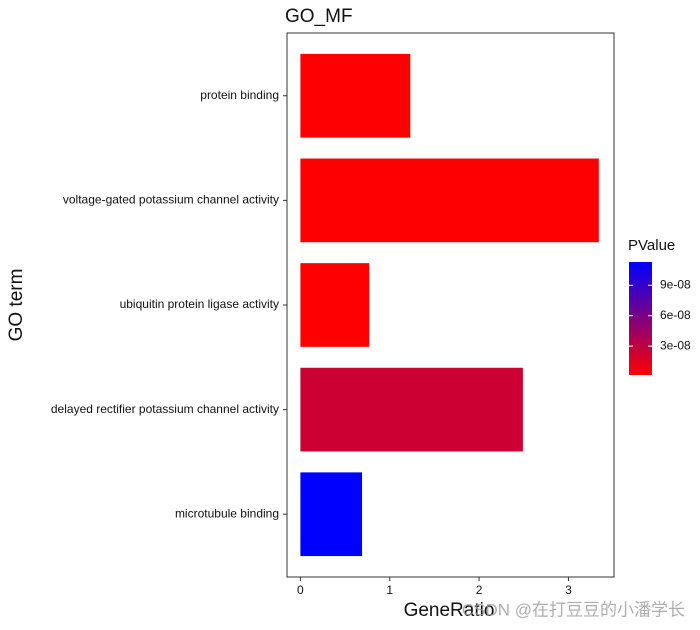 This screenshot has width=700, height=630. I want to click on color-tick-label: 6e-08, so click(675, 315).